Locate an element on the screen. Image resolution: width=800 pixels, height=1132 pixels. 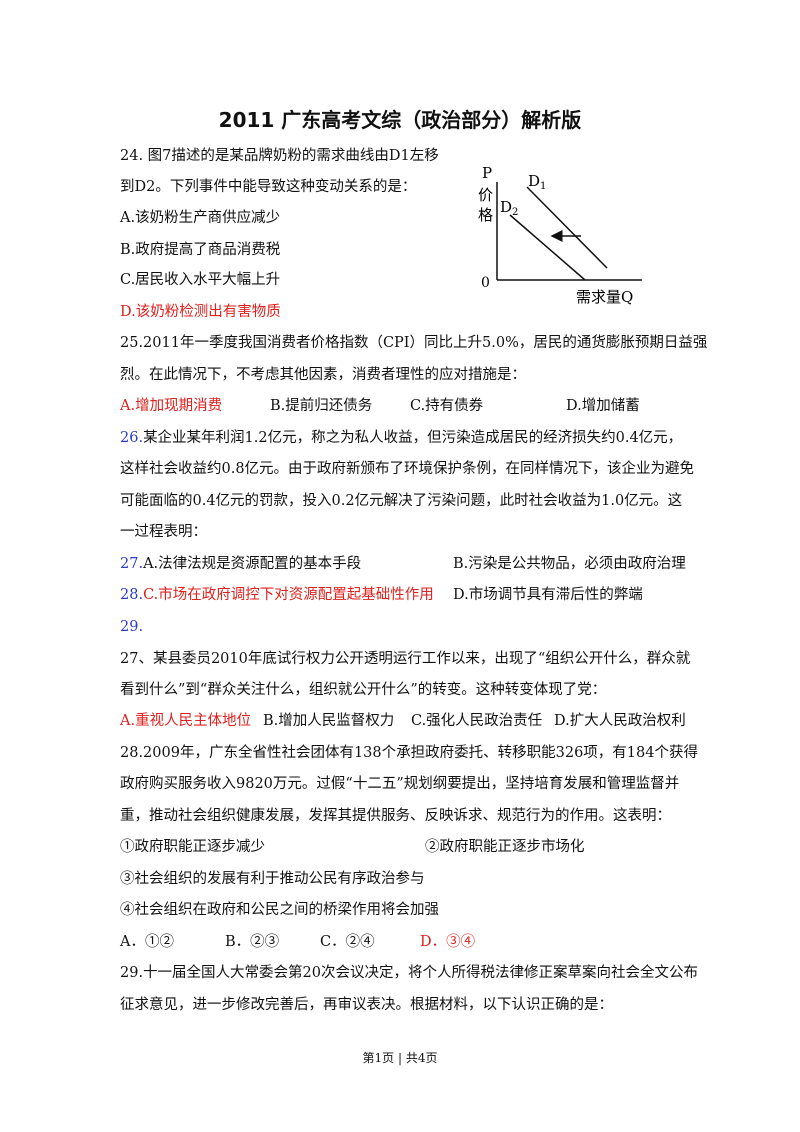
option: A.该奶粉生产商供应减少 is located at coordinates (200, 218).